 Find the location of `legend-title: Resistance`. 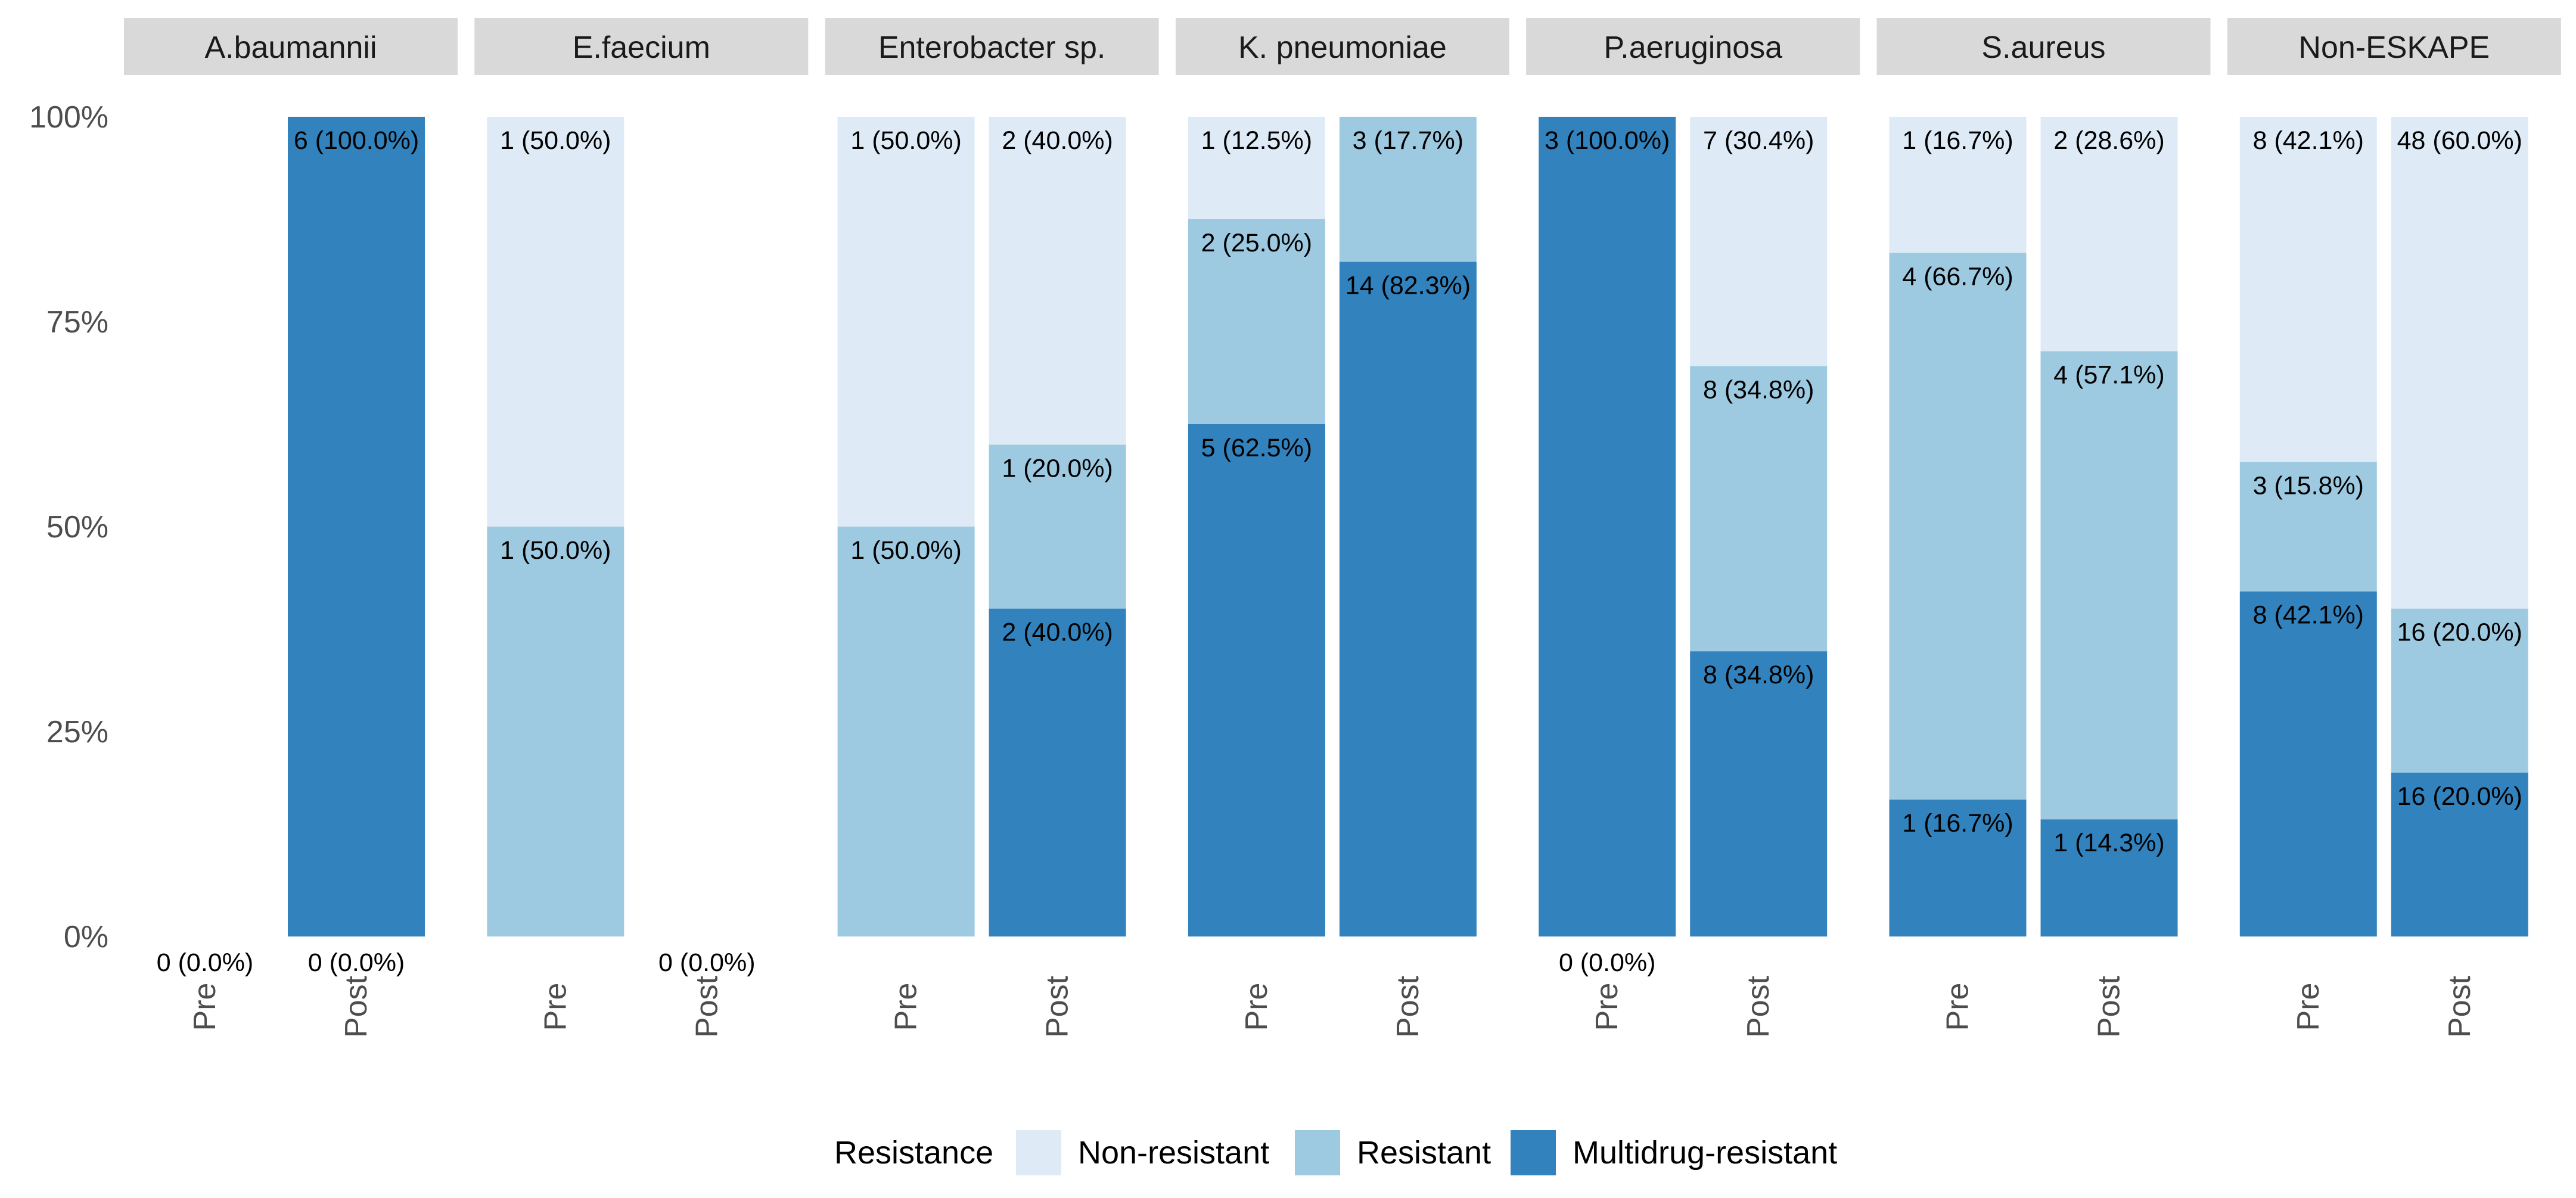

legend-title: Resistance is located at coordinates (913, 1153).